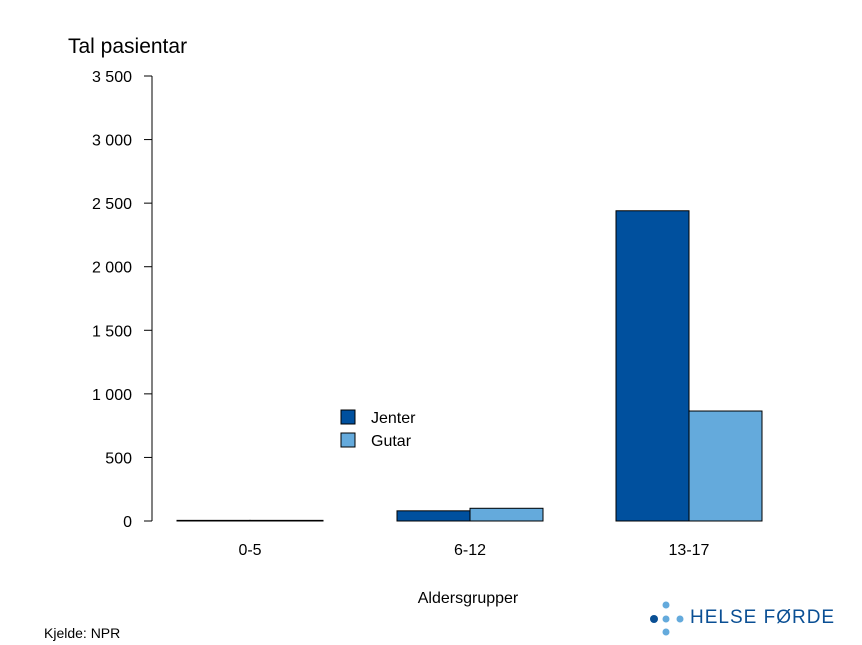  What do you see at coordinates (762, 617) in the screenshot?
I see `logo-text: HELSE FØRDE` at bounding box center [762, 617].